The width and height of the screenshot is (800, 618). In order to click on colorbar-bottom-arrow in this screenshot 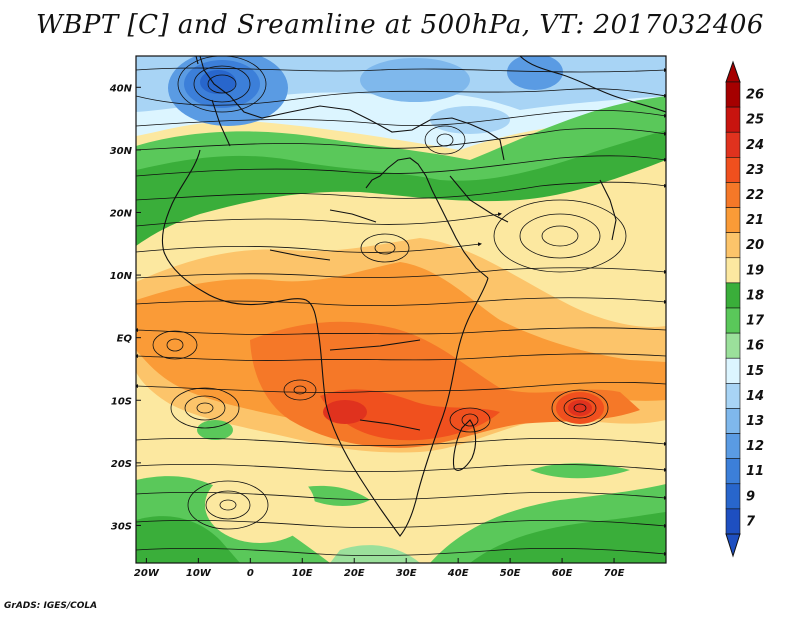, I will do `click(733, 545)`.